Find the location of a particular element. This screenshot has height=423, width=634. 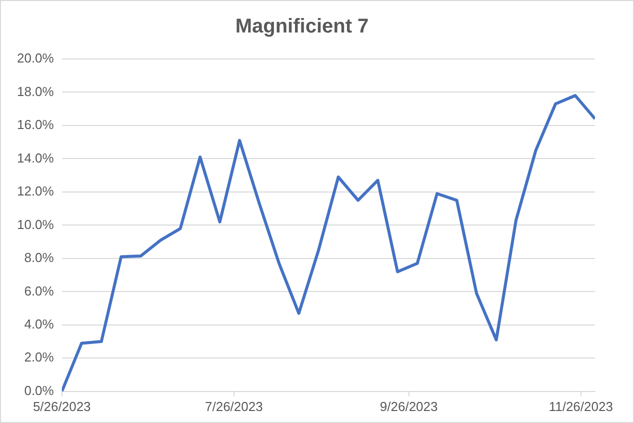

y-tick-label: 8.0% is located at coordinates (39, 258).